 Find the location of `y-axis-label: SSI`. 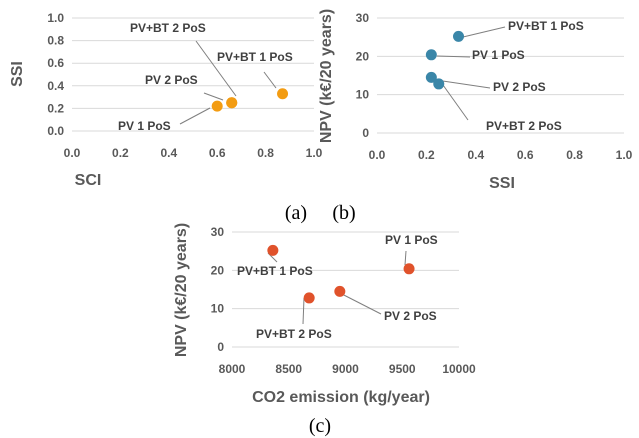

y-axis-label: SSI is located at coordinates (17, 74).